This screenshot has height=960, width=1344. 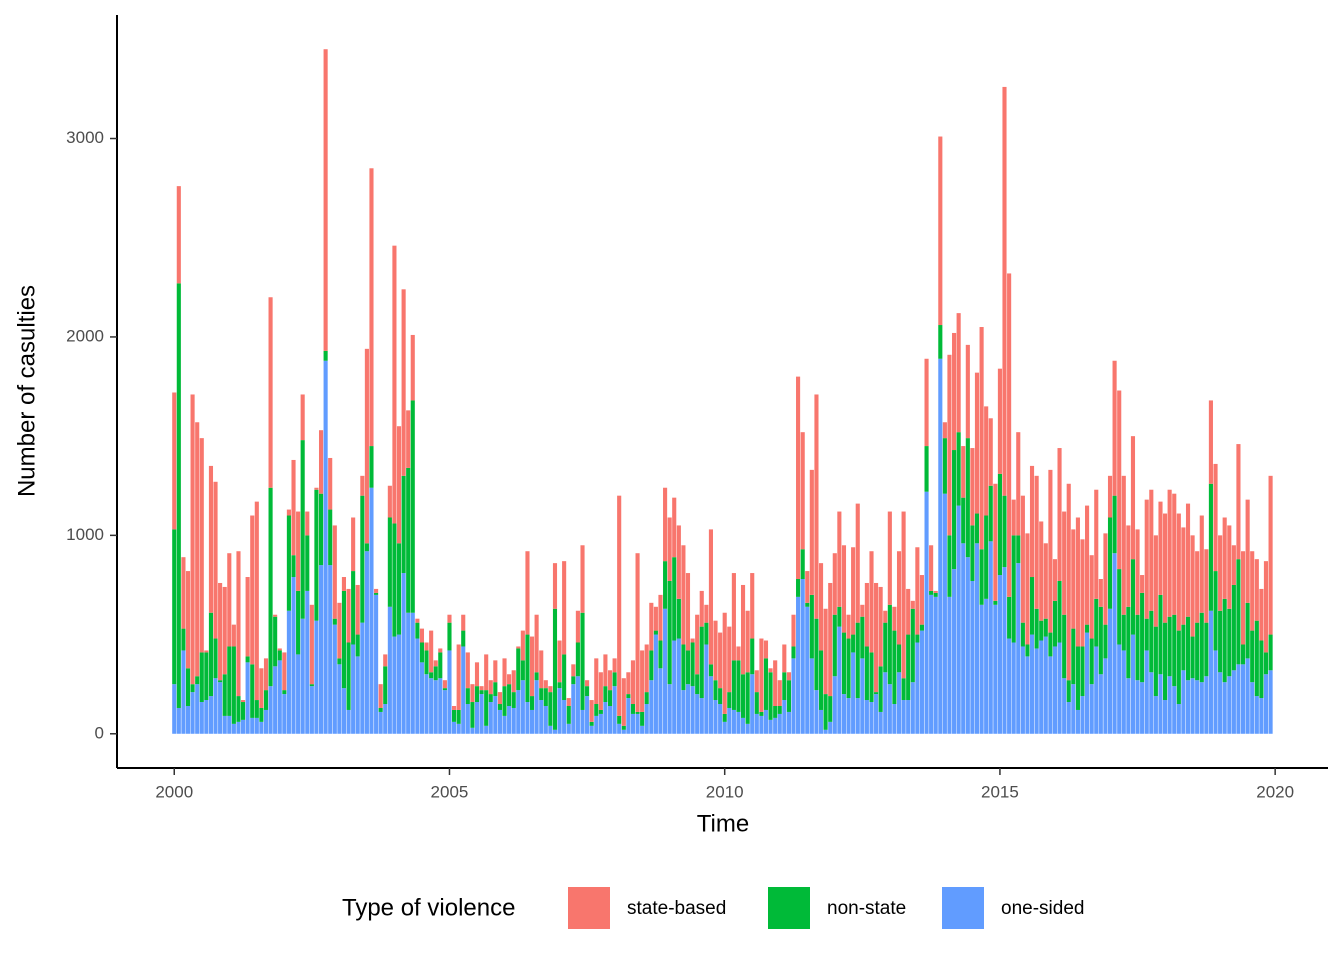 I want to click on x-axis-title: Time, so click(x=723, y=823).